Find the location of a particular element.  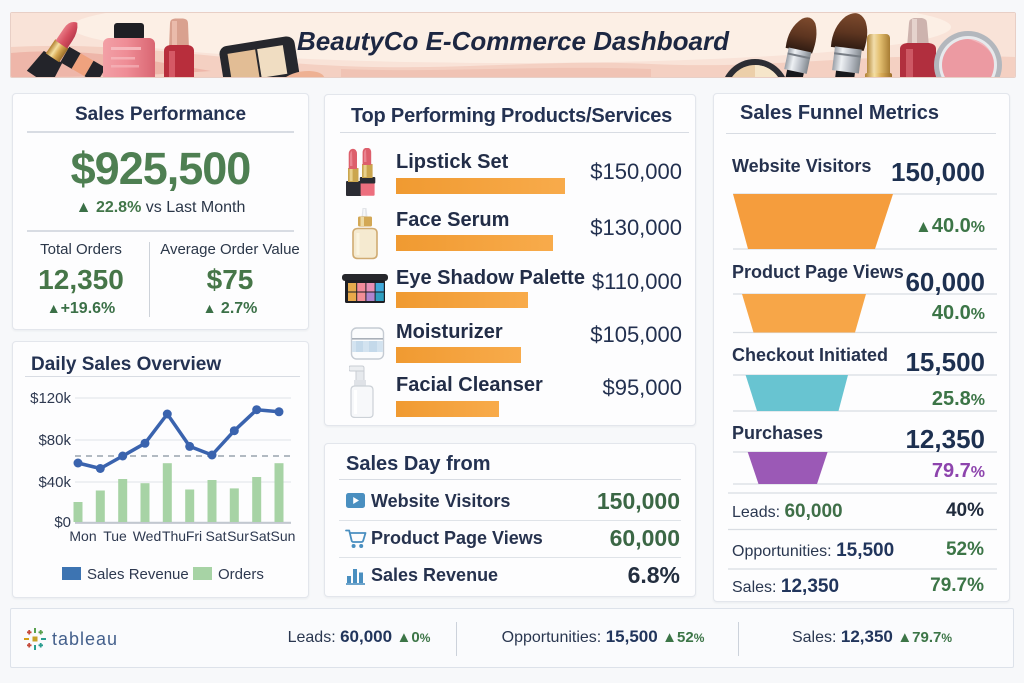

svg-text: Sales Revenue is located at coordinates (138, 574).